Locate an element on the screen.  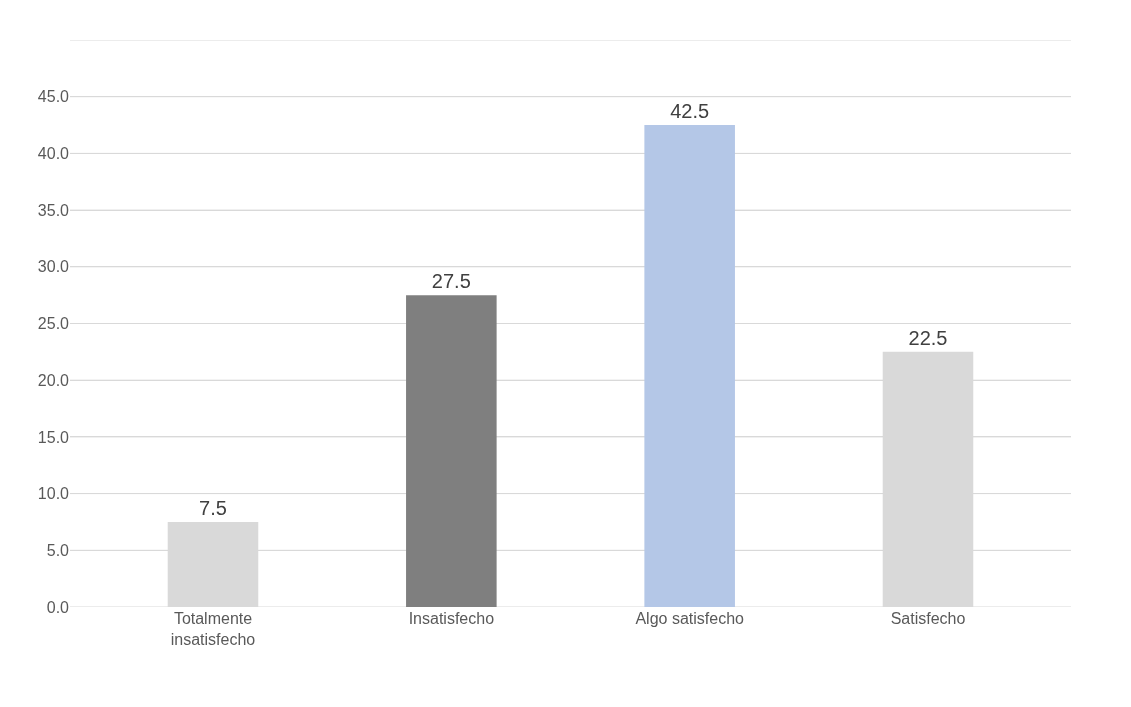
x-tick-label: Algo satisfecho is located at coordinates (690, 618).